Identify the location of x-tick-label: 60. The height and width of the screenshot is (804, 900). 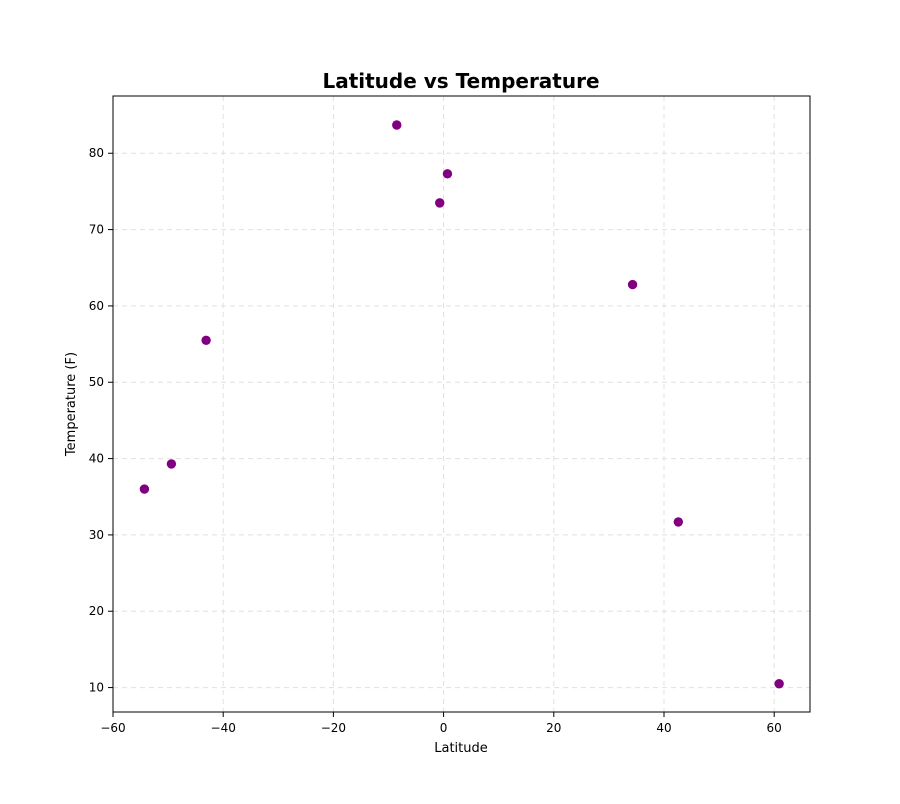
(774, 728).